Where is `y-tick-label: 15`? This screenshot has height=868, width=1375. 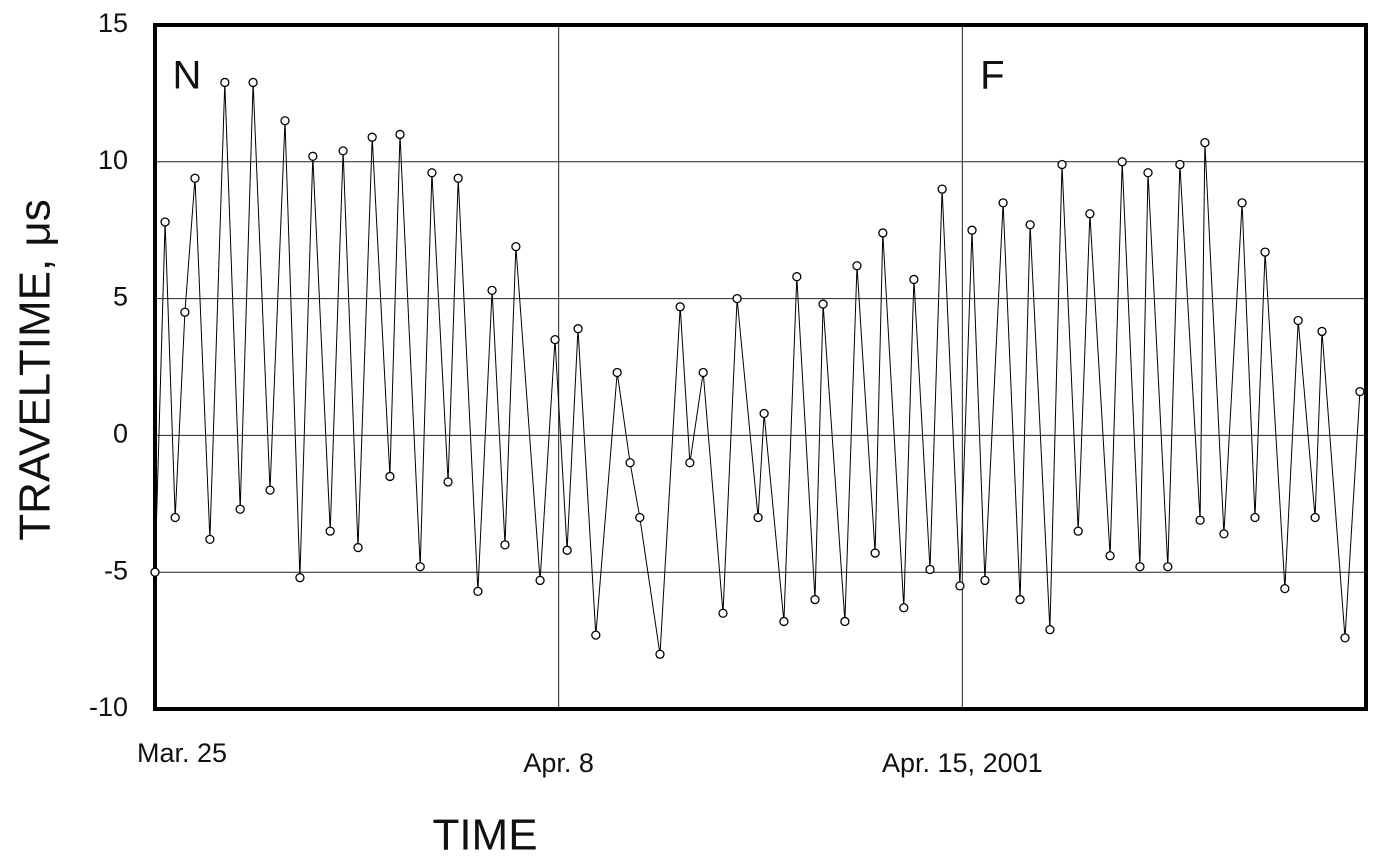
y-tick-label: 15 is located at coordinates (113, 23).